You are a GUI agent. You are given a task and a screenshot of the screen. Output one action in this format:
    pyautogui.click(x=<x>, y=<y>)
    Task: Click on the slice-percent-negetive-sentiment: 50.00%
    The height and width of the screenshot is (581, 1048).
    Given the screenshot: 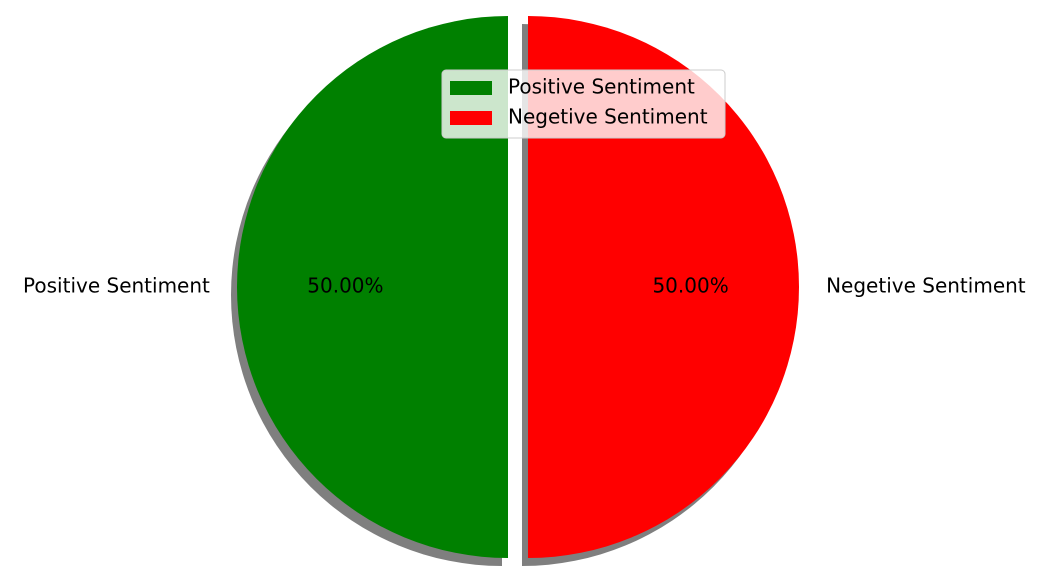 What is the action you would take?
    pyautogui.click(x=690, y=286)
    